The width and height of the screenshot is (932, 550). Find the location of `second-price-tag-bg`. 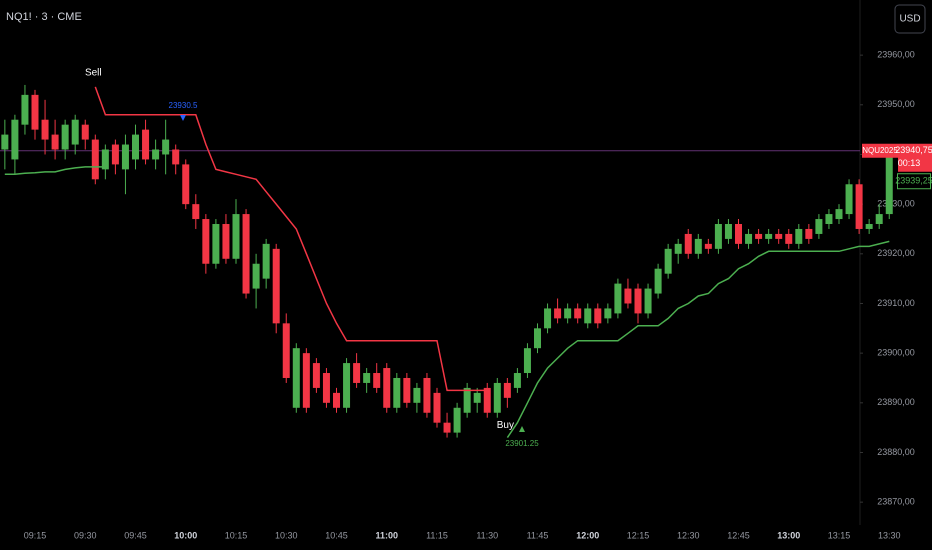

second-price-tag-bg is located at coordinates (914, 181).